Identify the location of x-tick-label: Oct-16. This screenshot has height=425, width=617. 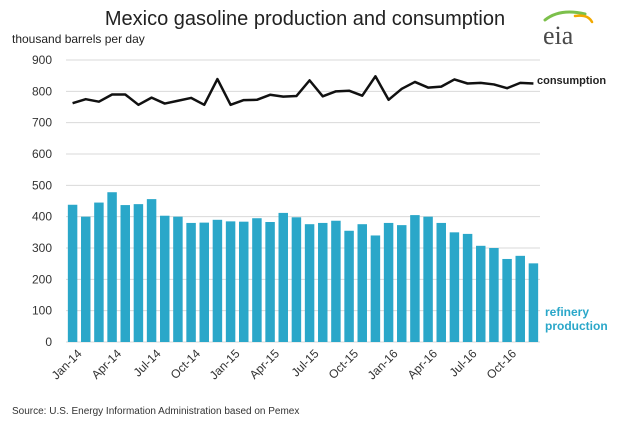
(502, 364).